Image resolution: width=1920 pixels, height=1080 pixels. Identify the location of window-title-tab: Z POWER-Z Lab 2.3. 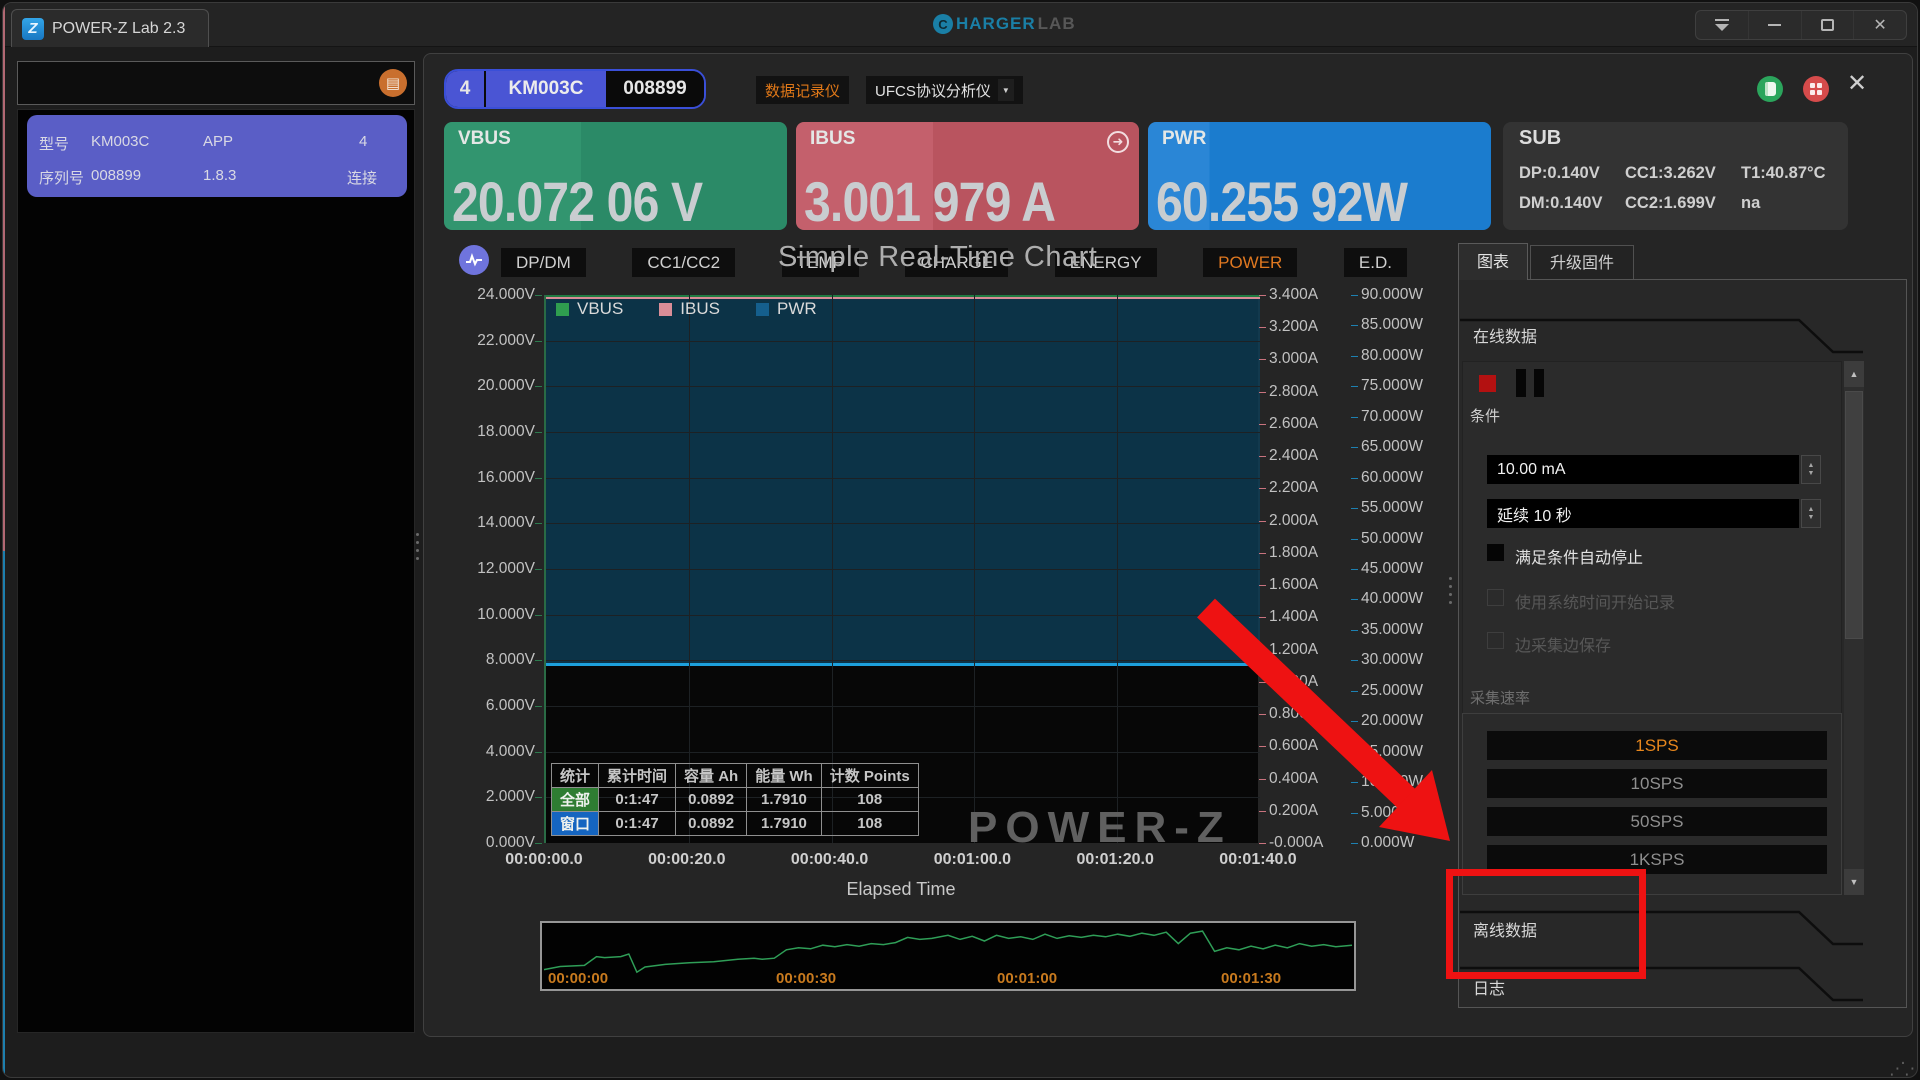
(110, 28).